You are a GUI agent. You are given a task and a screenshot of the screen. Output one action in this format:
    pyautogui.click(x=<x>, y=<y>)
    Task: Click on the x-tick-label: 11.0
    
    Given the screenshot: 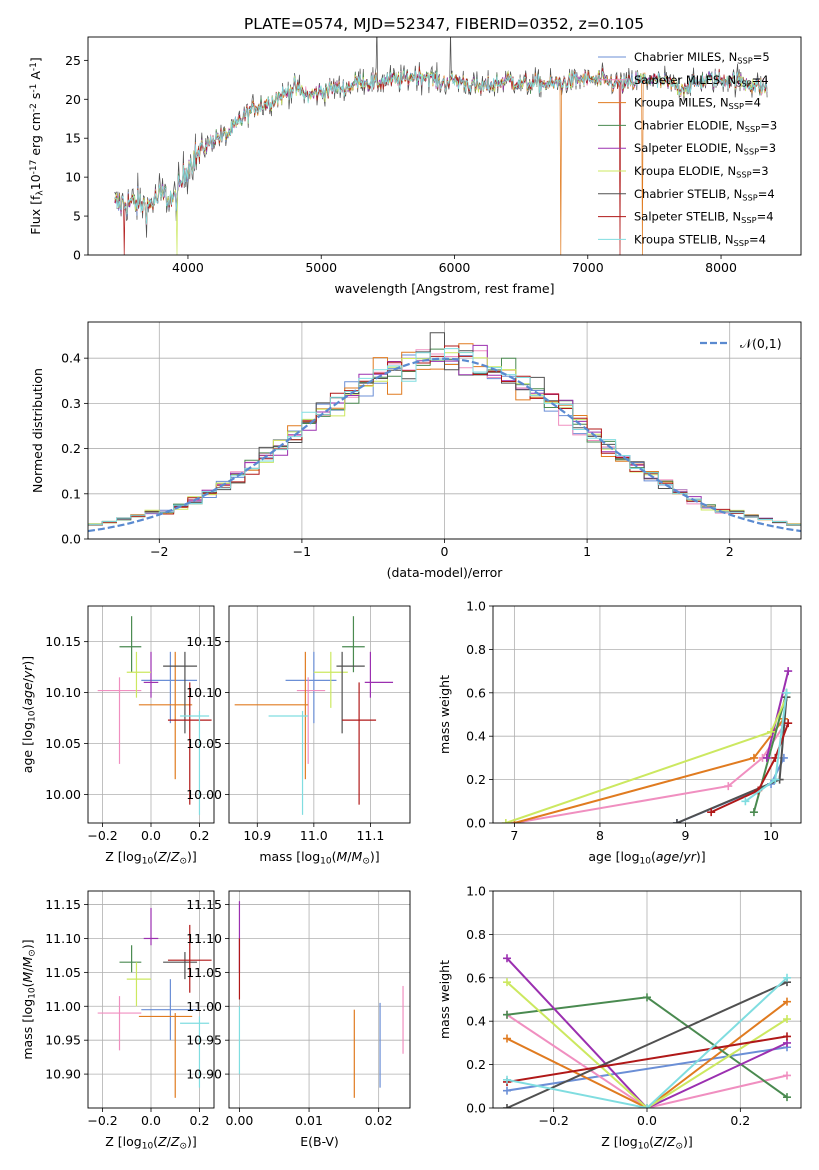 What is the action you would take?
    pyautogui.click(x=314, y=835)
    